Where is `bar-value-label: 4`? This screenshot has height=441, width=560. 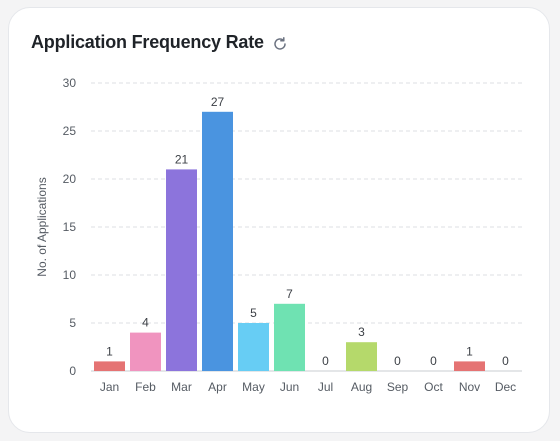
bar-value-label: 4 is located at coordinates (145, 323).